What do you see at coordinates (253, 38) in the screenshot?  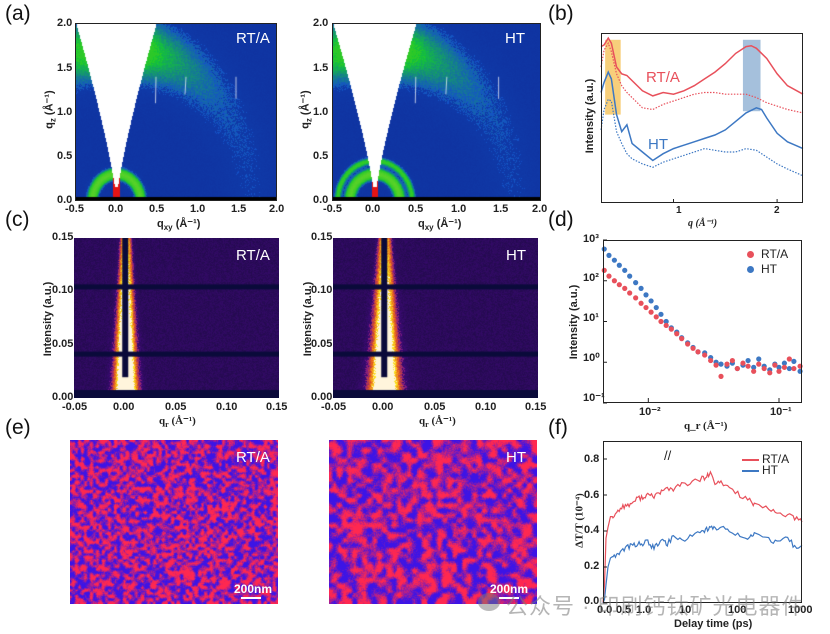 I see `sample-label-rta-a: RT/A` at bounding box center [253, 38].